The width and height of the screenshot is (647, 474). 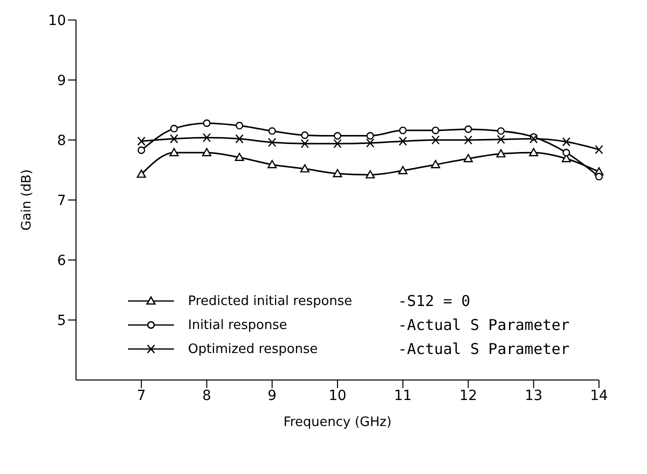 What do you see at coordinates (271, 301) in the screenshot?
I see `legend-label: Predicted initial response` at bounding box center [271, 301].